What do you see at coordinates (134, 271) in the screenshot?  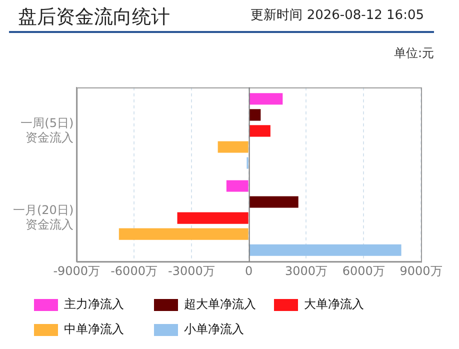 I see `x-tick-label: -6000万` at bounding box center [134, 271].